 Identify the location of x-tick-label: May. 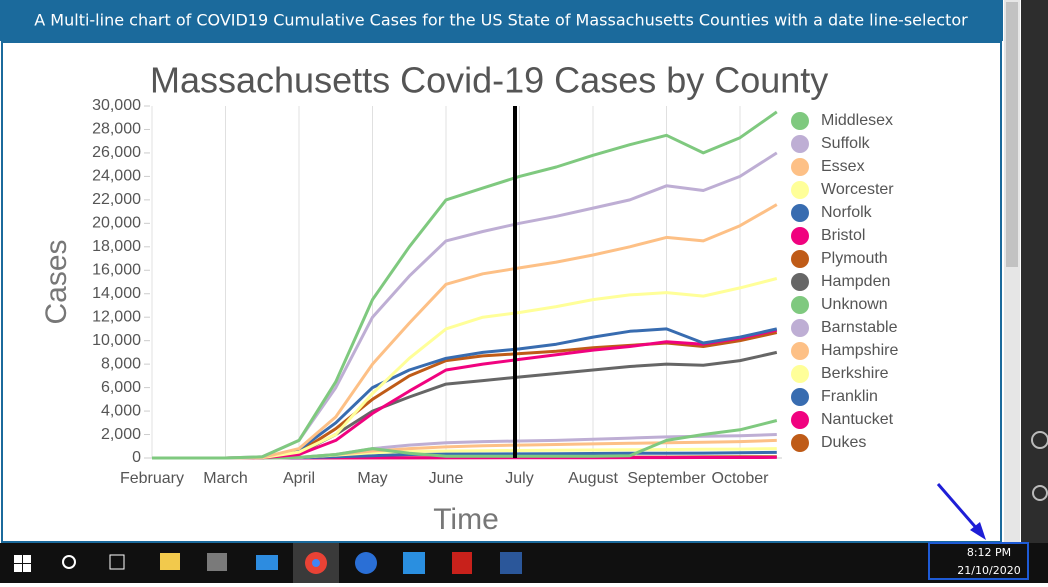
(372, 478).